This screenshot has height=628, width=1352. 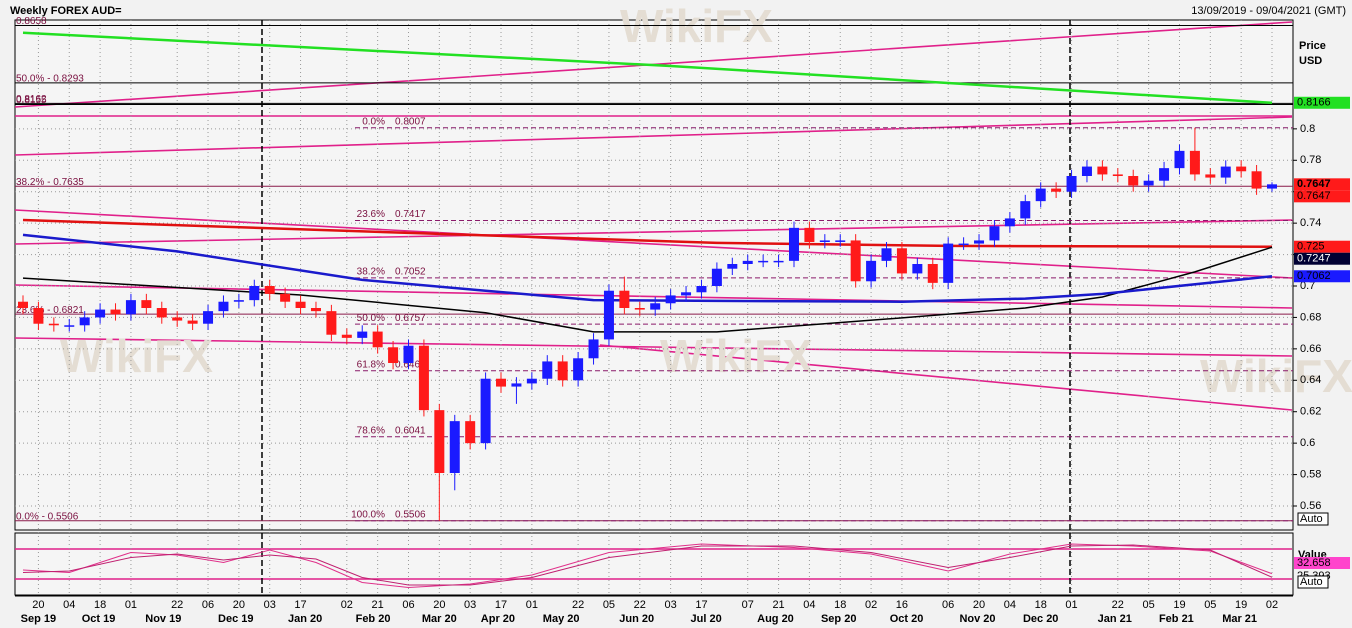 What do you see at coordinates (371, 318) in the screenshot?
I see `fib-pct: 50.0%` at bounding box center [371, 318].